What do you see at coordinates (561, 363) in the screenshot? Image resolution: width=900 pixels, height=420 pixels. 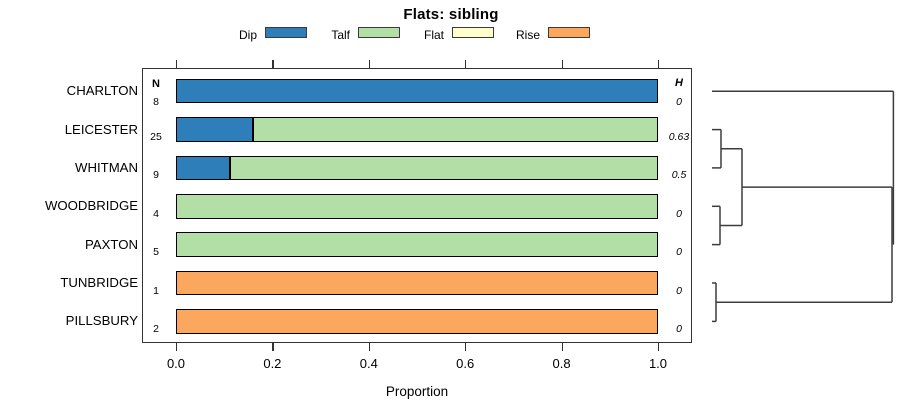 I see `x-tick-label: 0.8` at bounding box center [561, 363].